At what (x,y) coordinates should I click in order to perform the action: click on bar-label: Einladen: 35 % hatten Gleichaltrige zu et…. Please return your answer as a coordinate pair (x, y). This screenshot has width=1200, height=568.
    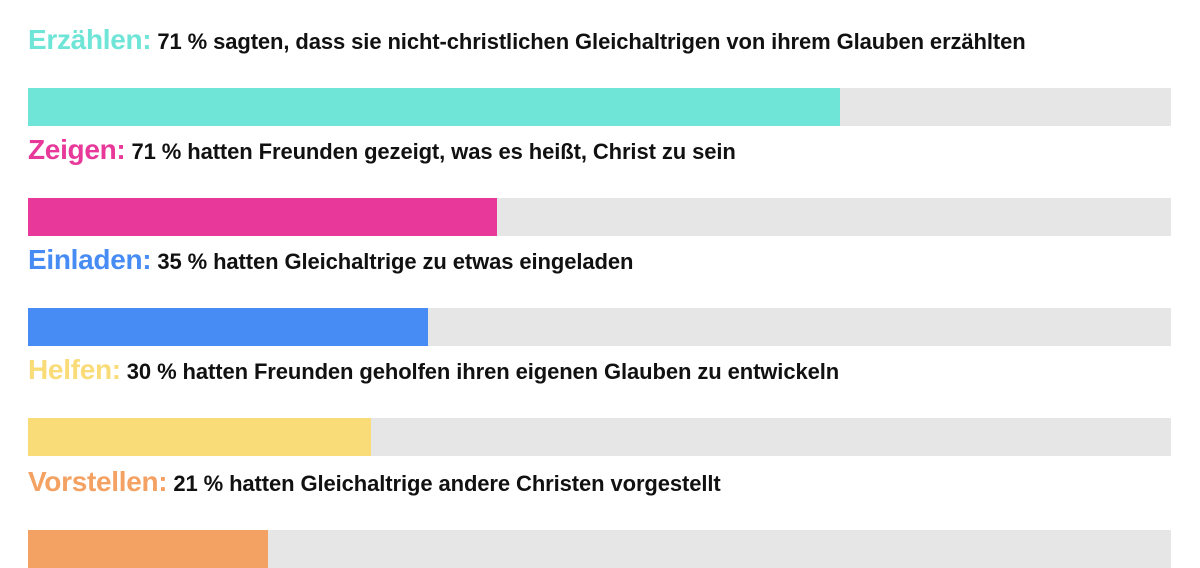
    Looking at the image, I should click on (330, 264).